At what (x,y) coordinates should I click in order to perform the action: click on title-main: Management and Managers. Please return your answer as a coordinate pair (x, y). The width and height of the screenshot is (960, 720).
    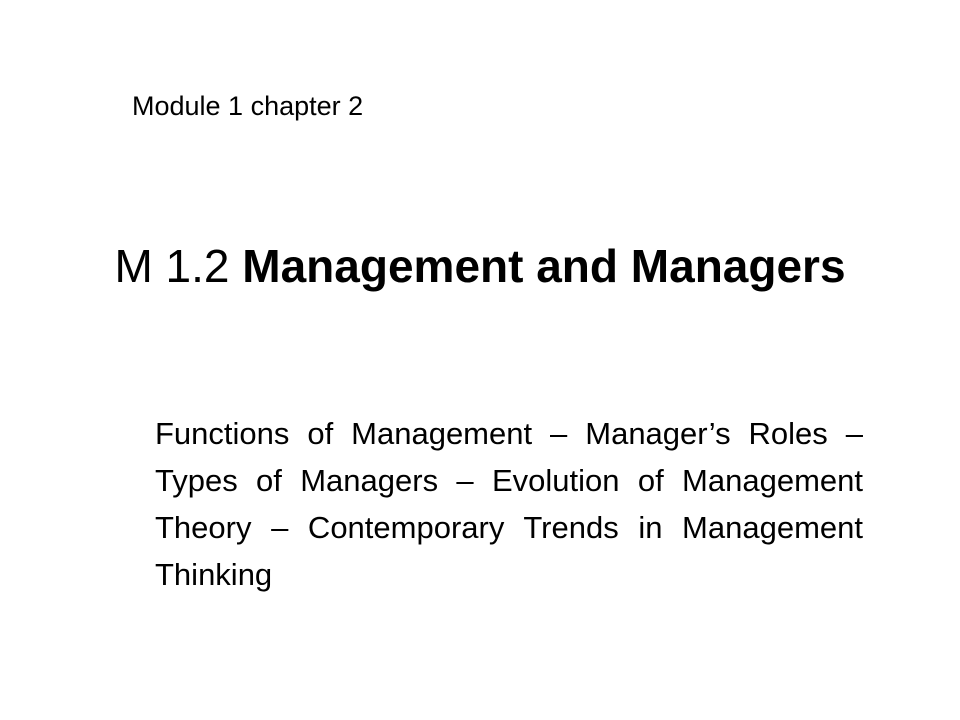
    Looking at the image, I should click on (544, 266).